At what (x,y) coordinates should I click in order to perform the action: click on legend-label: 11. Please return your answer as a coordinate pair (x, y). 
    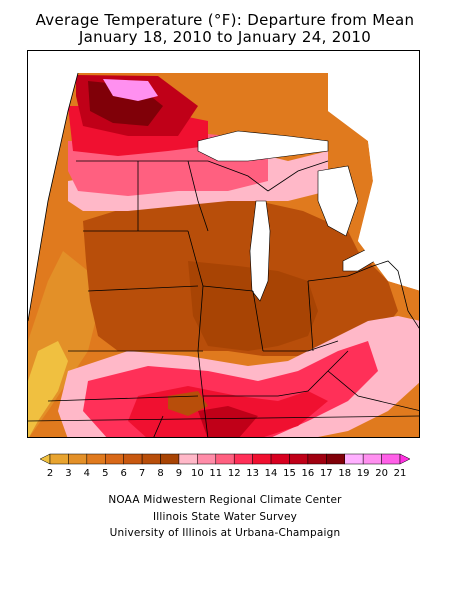
    Looking at the image, I should click on (215, 473).